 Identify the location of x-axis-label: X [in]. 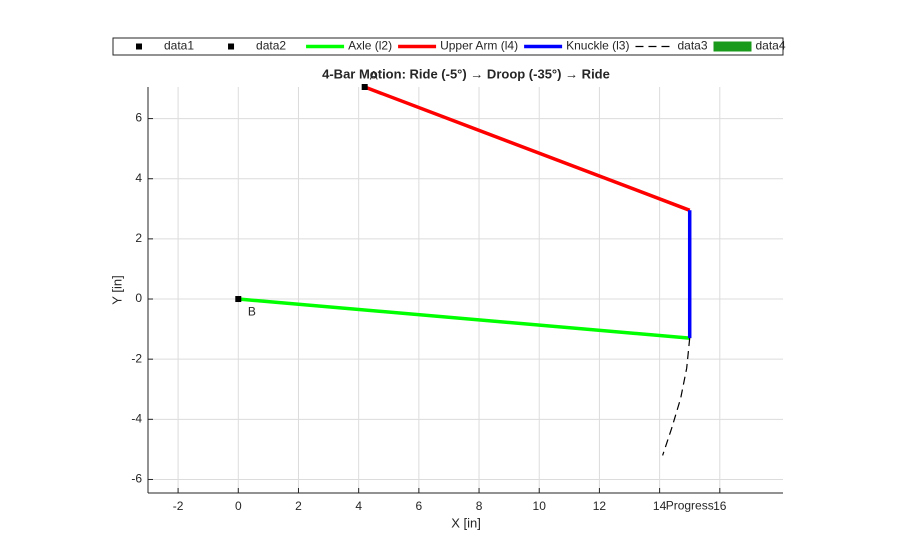
(466, 522).